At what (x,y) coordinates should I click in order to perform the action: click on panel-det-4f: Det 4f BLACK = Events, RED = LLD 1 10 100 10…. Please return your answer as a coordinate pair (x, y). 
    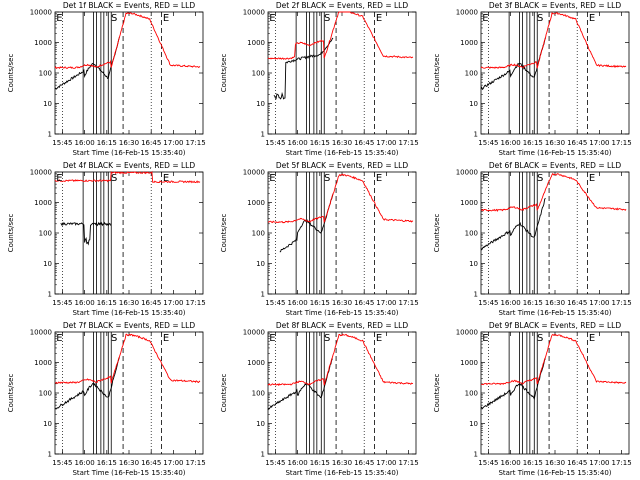
    Looking at the image, I should click on (106, 239).